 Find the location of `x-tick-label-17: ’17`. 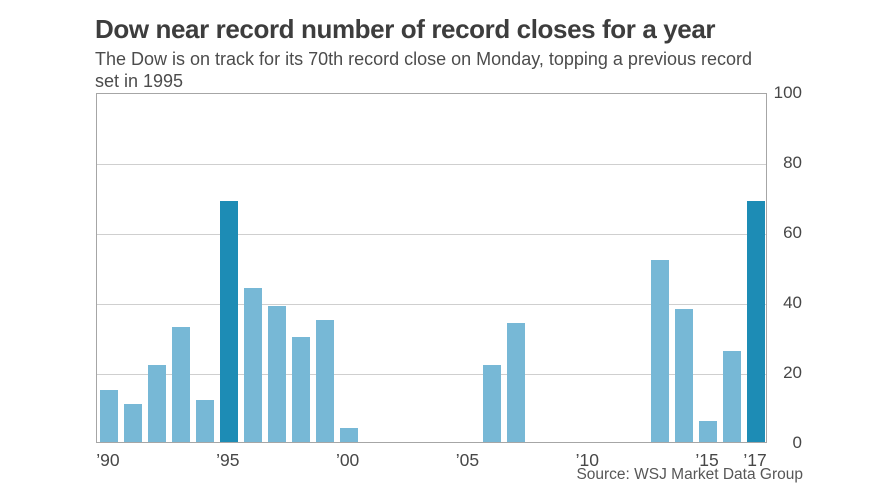

x-tick-label-17: ’17 is located at coordinates (755, 460).